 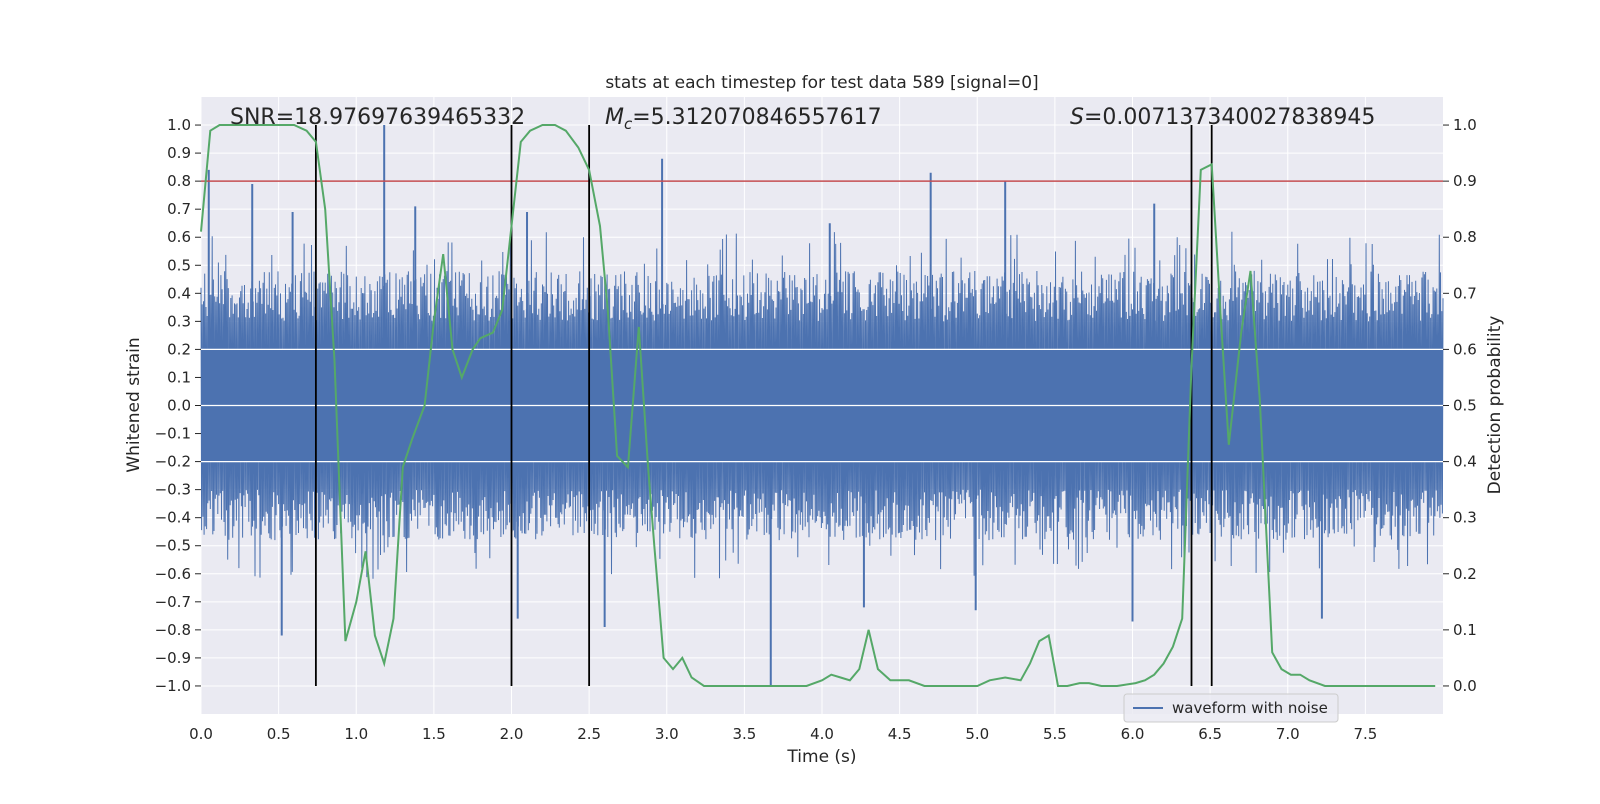 I want to click on right-y-axis-label: Detection probability, so click(x=1495, y=405).